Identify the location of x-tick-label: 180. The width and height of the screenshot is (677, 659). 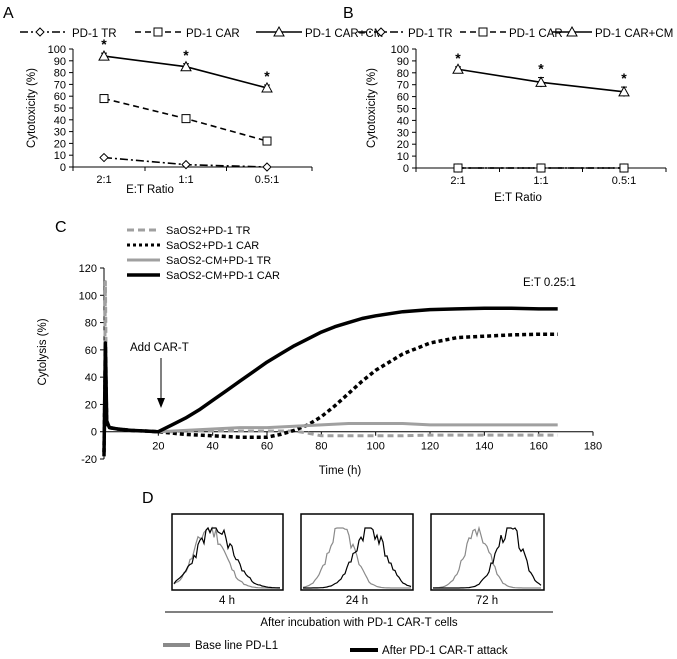
(593, 447).